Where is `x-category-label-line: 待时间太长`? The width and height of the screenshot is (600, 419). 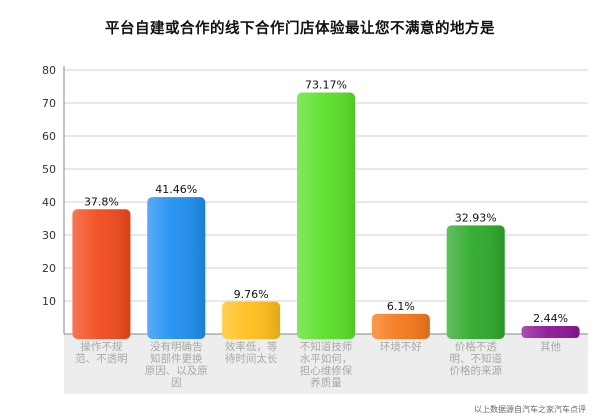 x-category-label-line: 待时间太长 is located at coordinates (251, 358).